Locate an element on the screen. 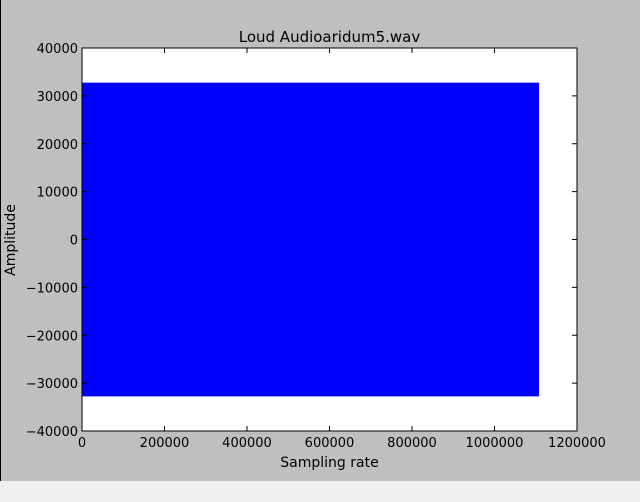 Image resolution: width=640 pixels, height=502 pixels. y-tick-label: −30000 is located at coordinates (52, 384).